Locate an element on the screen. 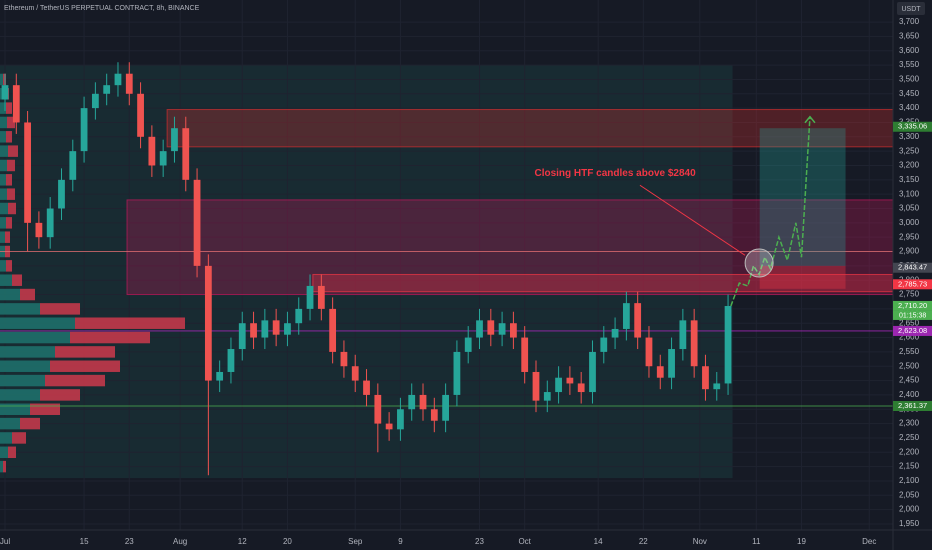 The width and height of the screenshot is (932, 550). y-tick-label: 3,100 is located at coordinates (909, 193).